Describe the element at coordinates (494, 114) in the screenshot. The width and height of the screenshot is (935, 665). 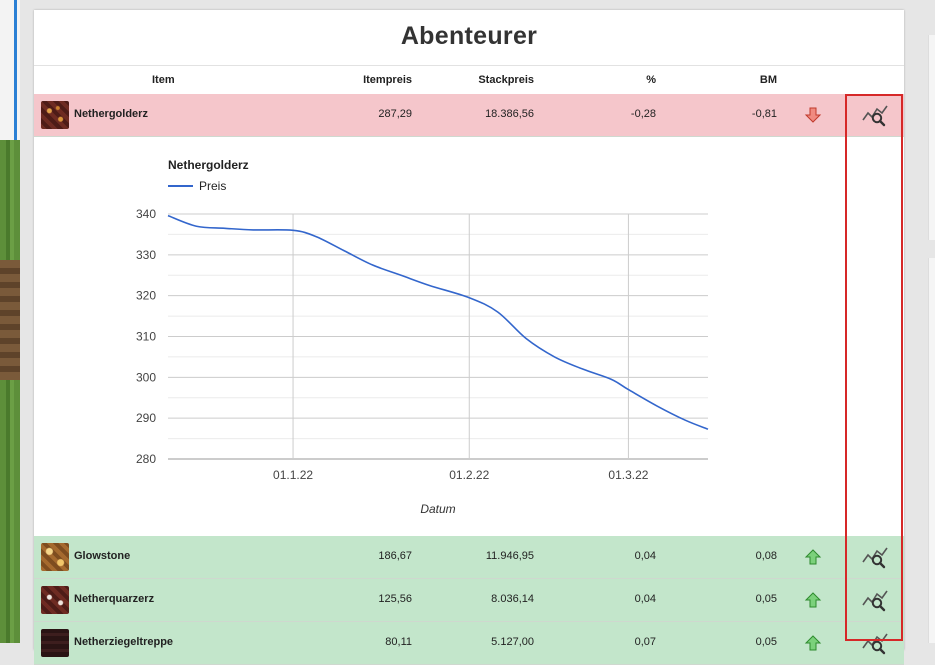
I see `stack-price: 18.386,56` at that location.